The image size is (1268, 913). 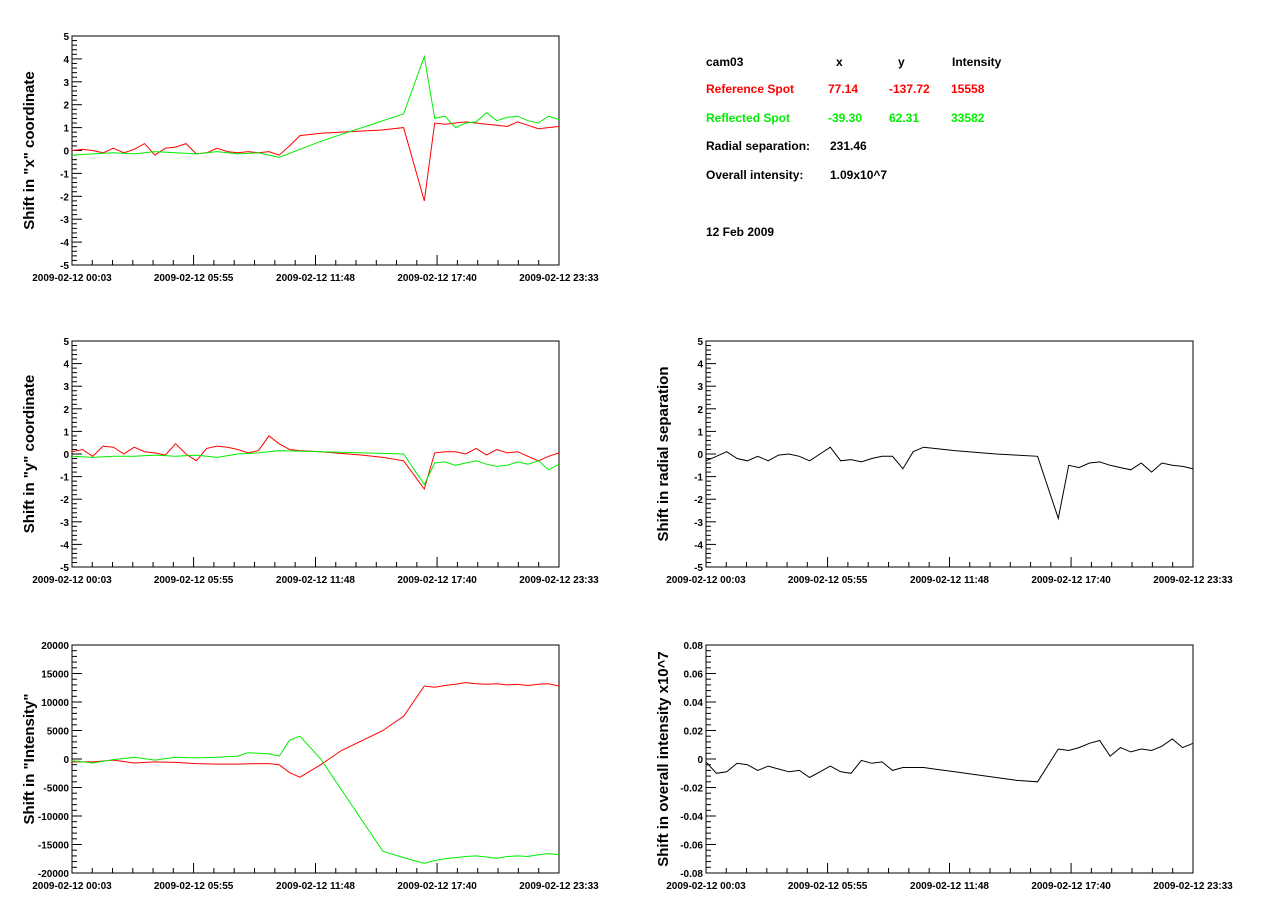 What do you see at coordinates (437, 580) in the screenshot?
I see `y-shift-xtick-label: 2009-02-12 17:40` at bounding box center [437, 580].